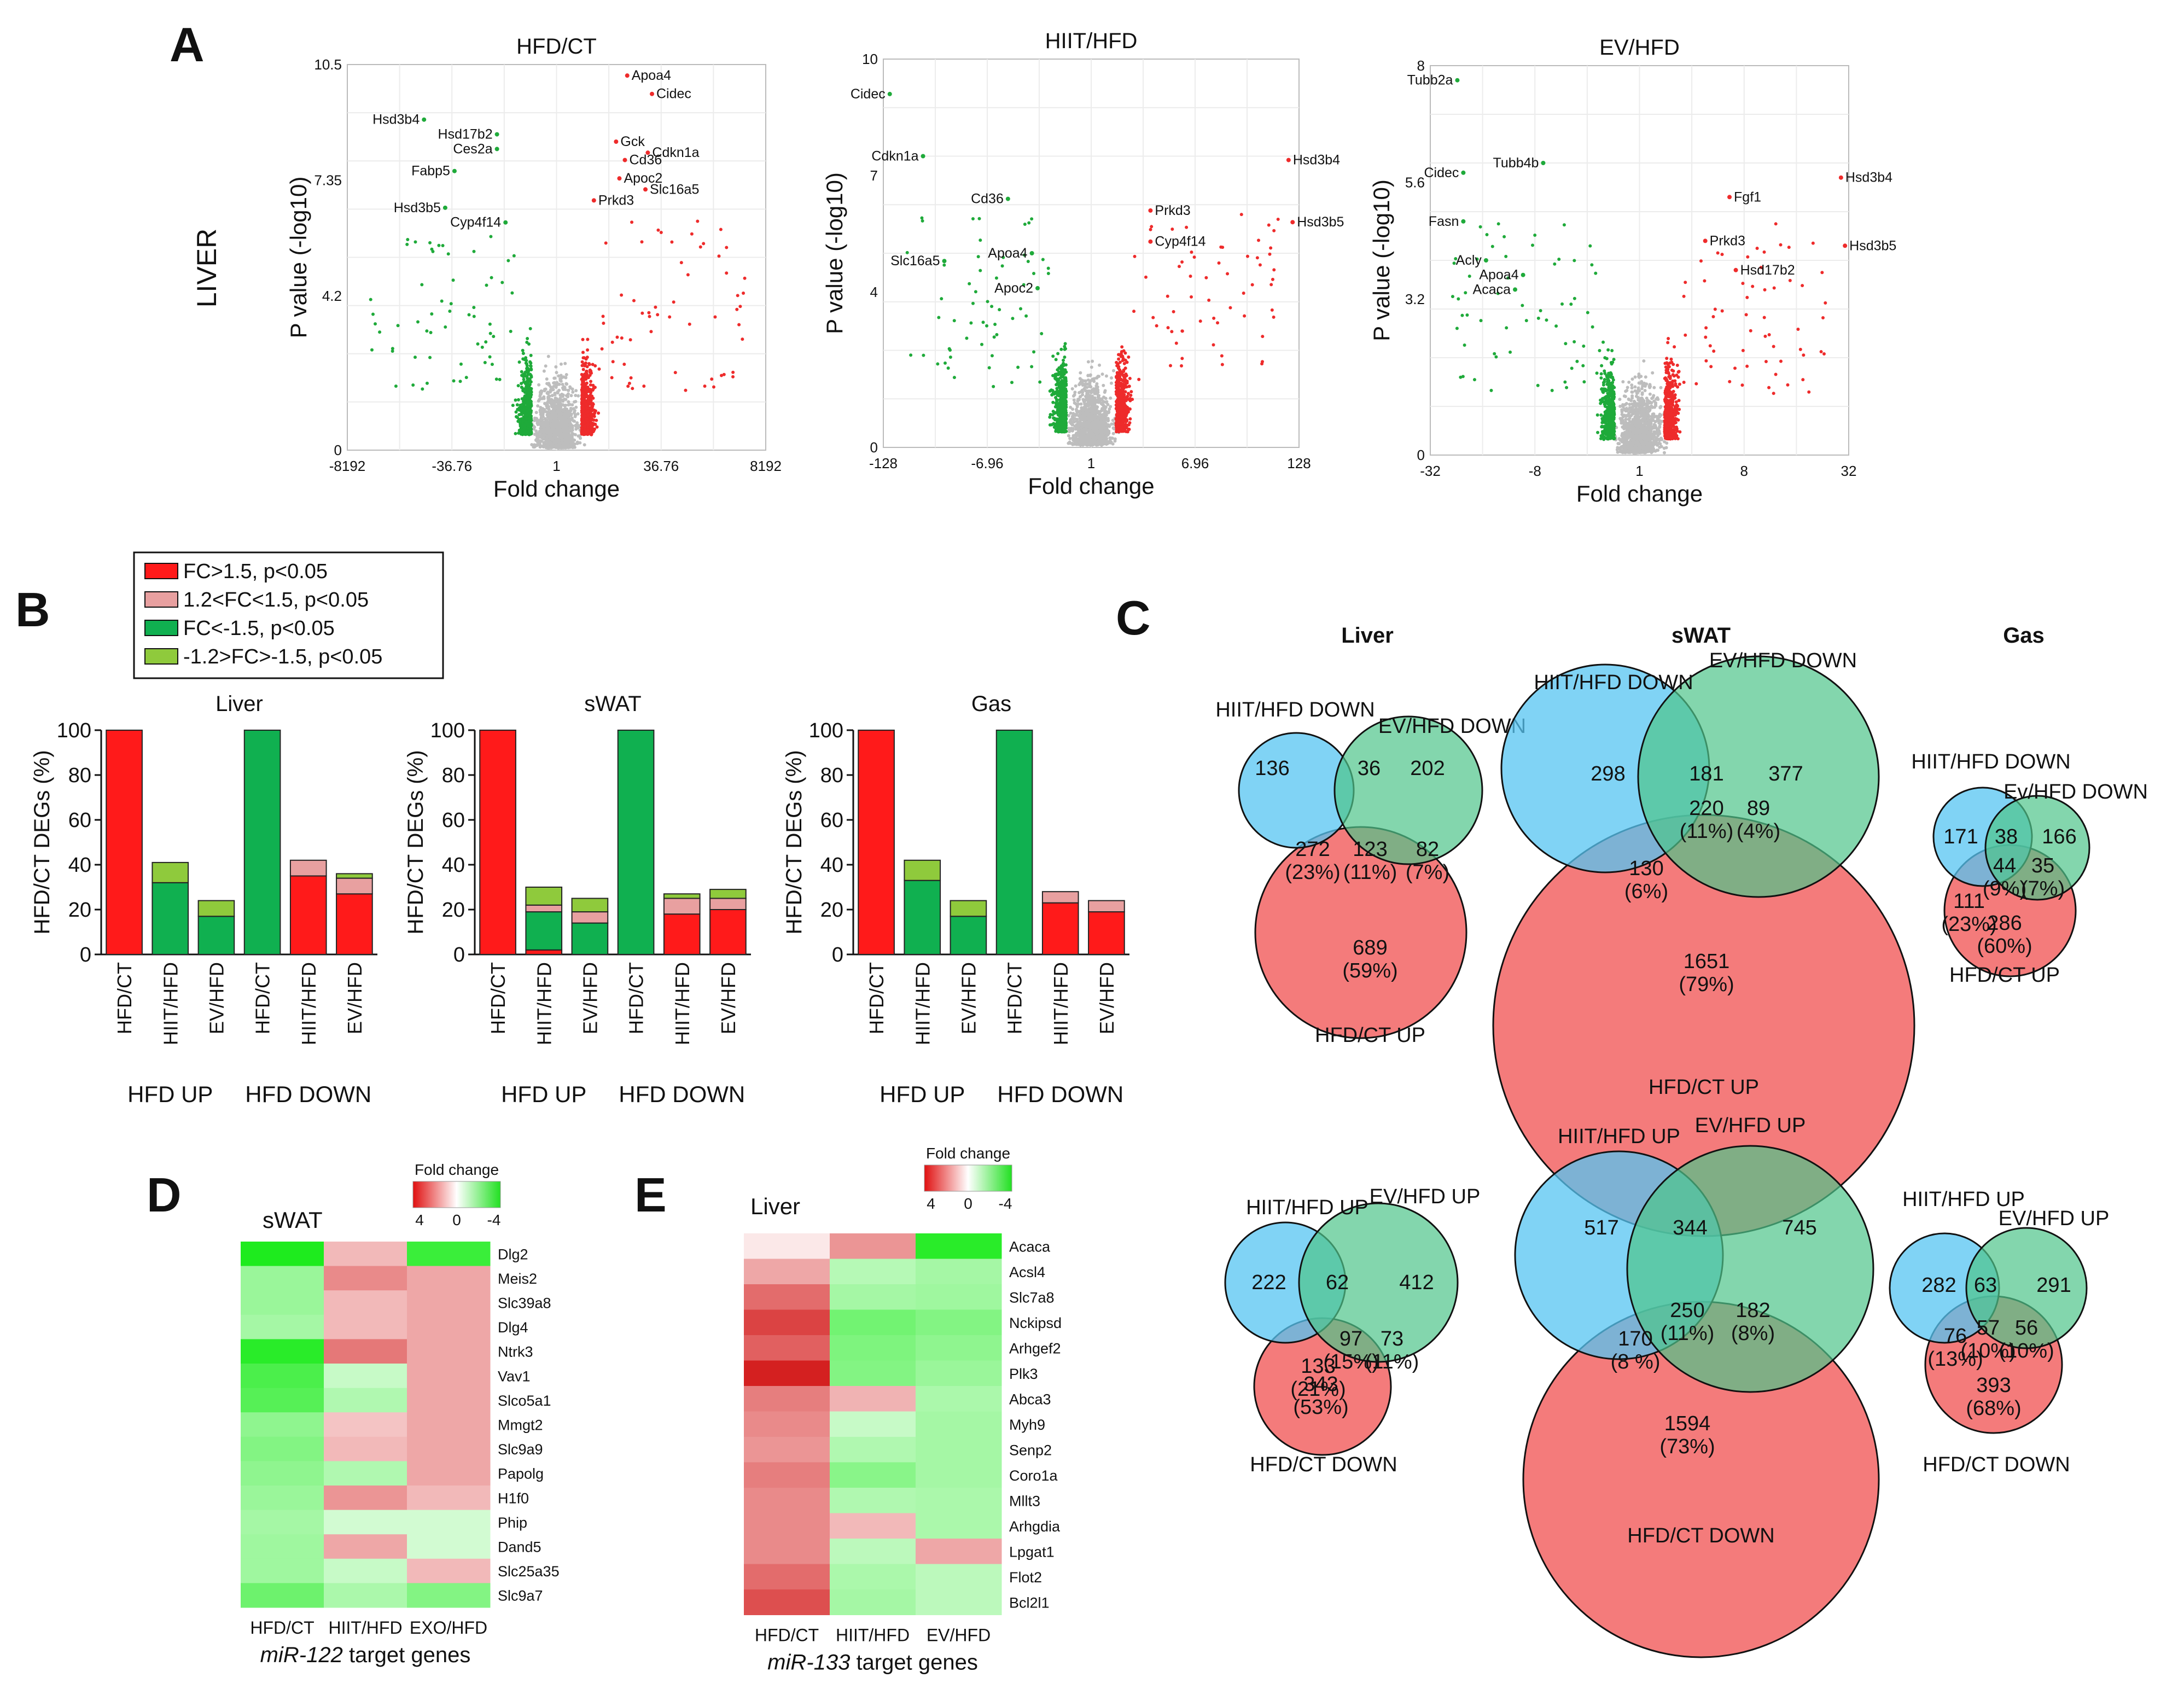 The image size is (2184, 1695). What do you see at coordinates (673, 94) in the screenshot?
I see `gene-label: Cidec` at bounding box center [673, 94].